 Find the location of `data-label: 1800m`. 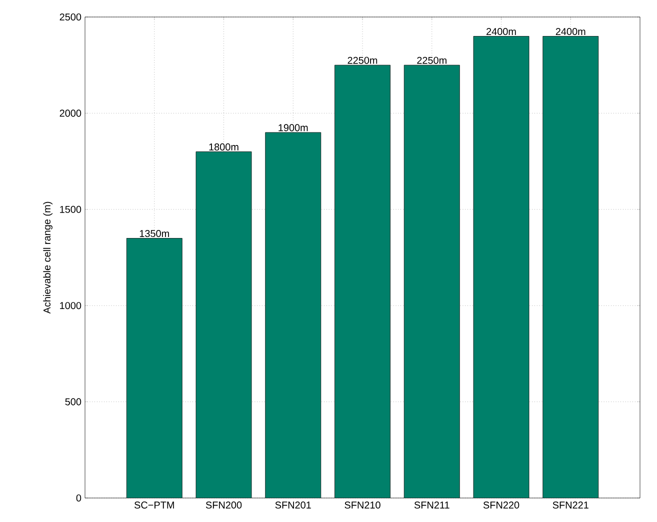

data-label: 1800m is located at coordinates (223, 146).